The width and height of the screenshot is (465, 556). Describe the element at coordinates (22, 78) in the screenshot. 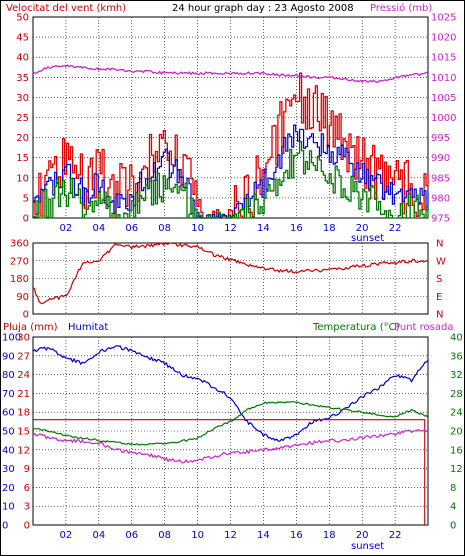

I see `wind-tick-label: 35` at that location.